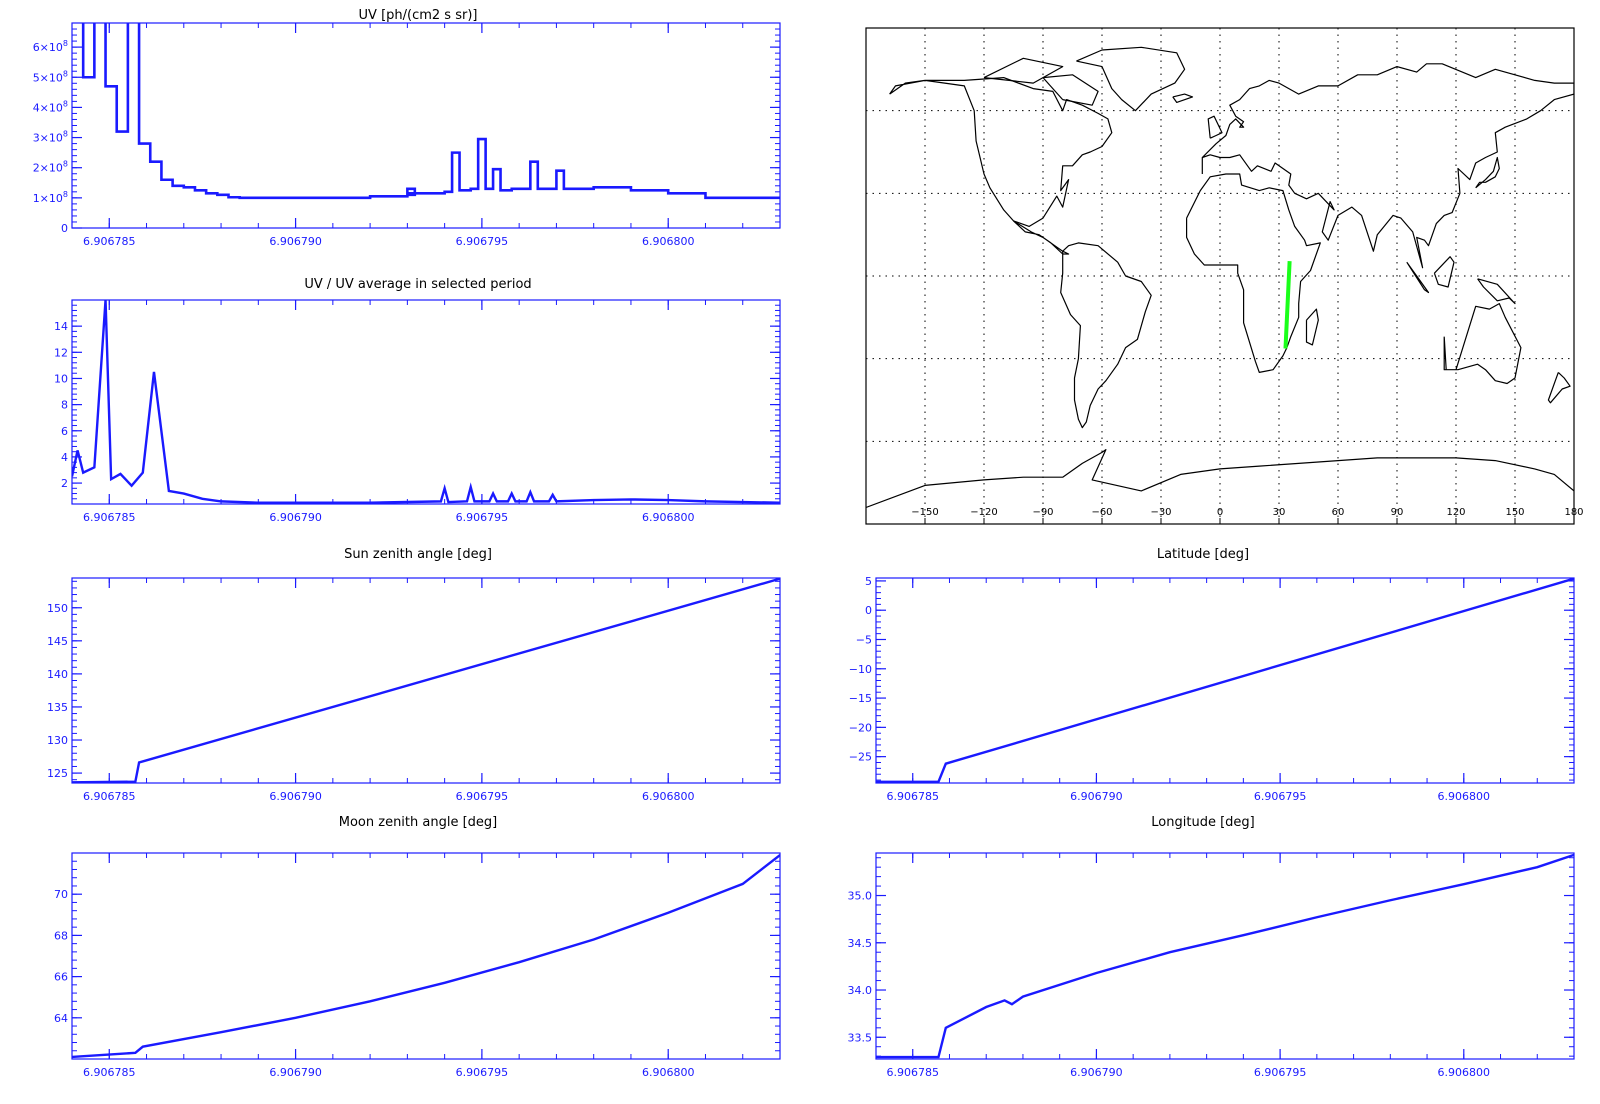 The image size is (1600, 1104). Describe the element at coordinates (61, 326) in the screenshot. I see `uvratio-y-tick-label: 14` at that location.